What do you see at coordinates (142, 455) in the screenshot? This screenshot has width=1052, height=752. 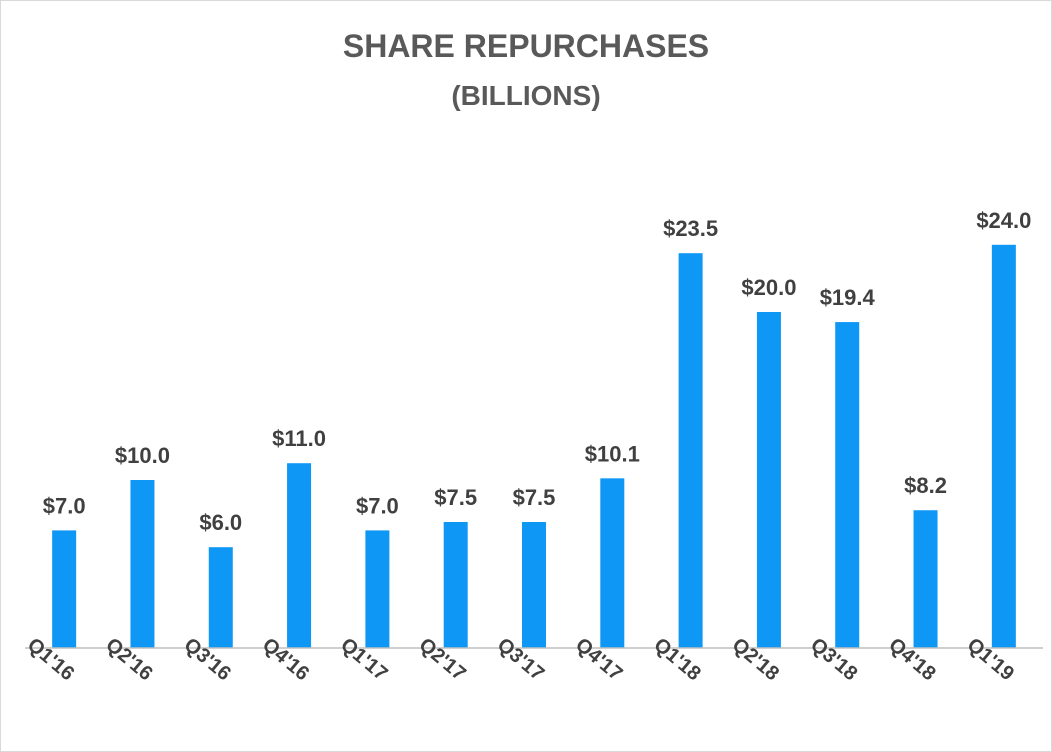 I see `data-label: $10.0` at bounding box center [142, 455].